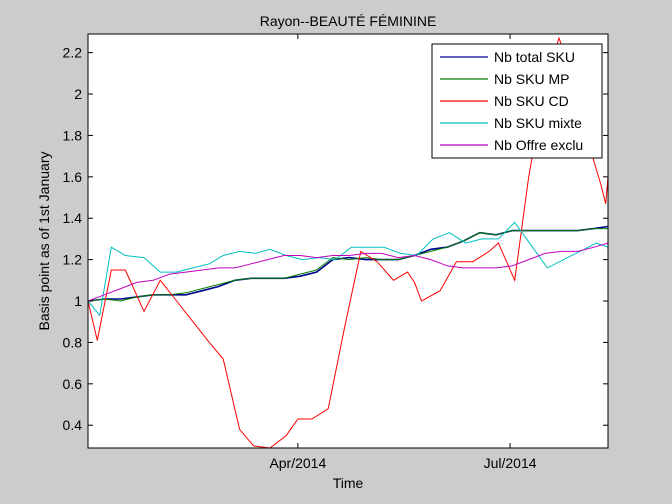 Image resolution: width=672 pixels, height=504 pixels. What do you see at coordinates (538, 123) in the screenshot?
I see `legend-label-4: Nb SKU mixte` at bounding box center [538, 123].